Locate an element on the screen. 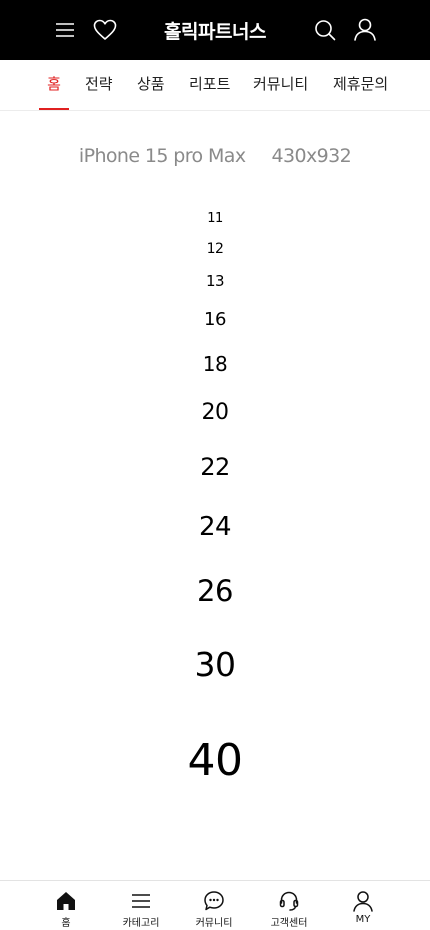 This screenshot has width=430, height=930. tab-label: 상품 is located at coordinates (151, 84).